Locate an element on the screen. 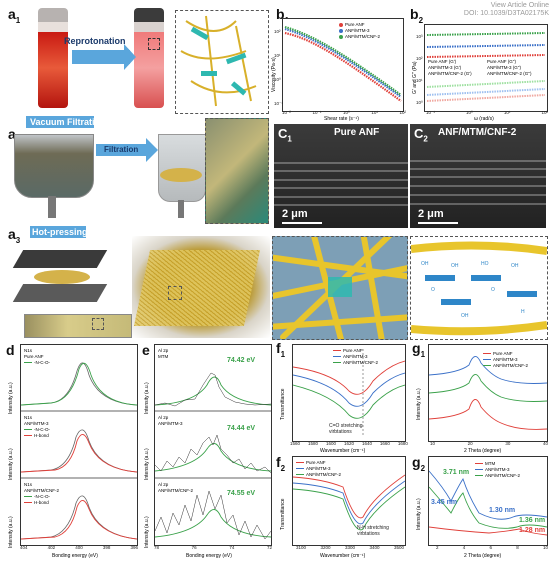 The height and width of the screenshot is (563, 553). label-letter: C is located at coordinates (419, 133).